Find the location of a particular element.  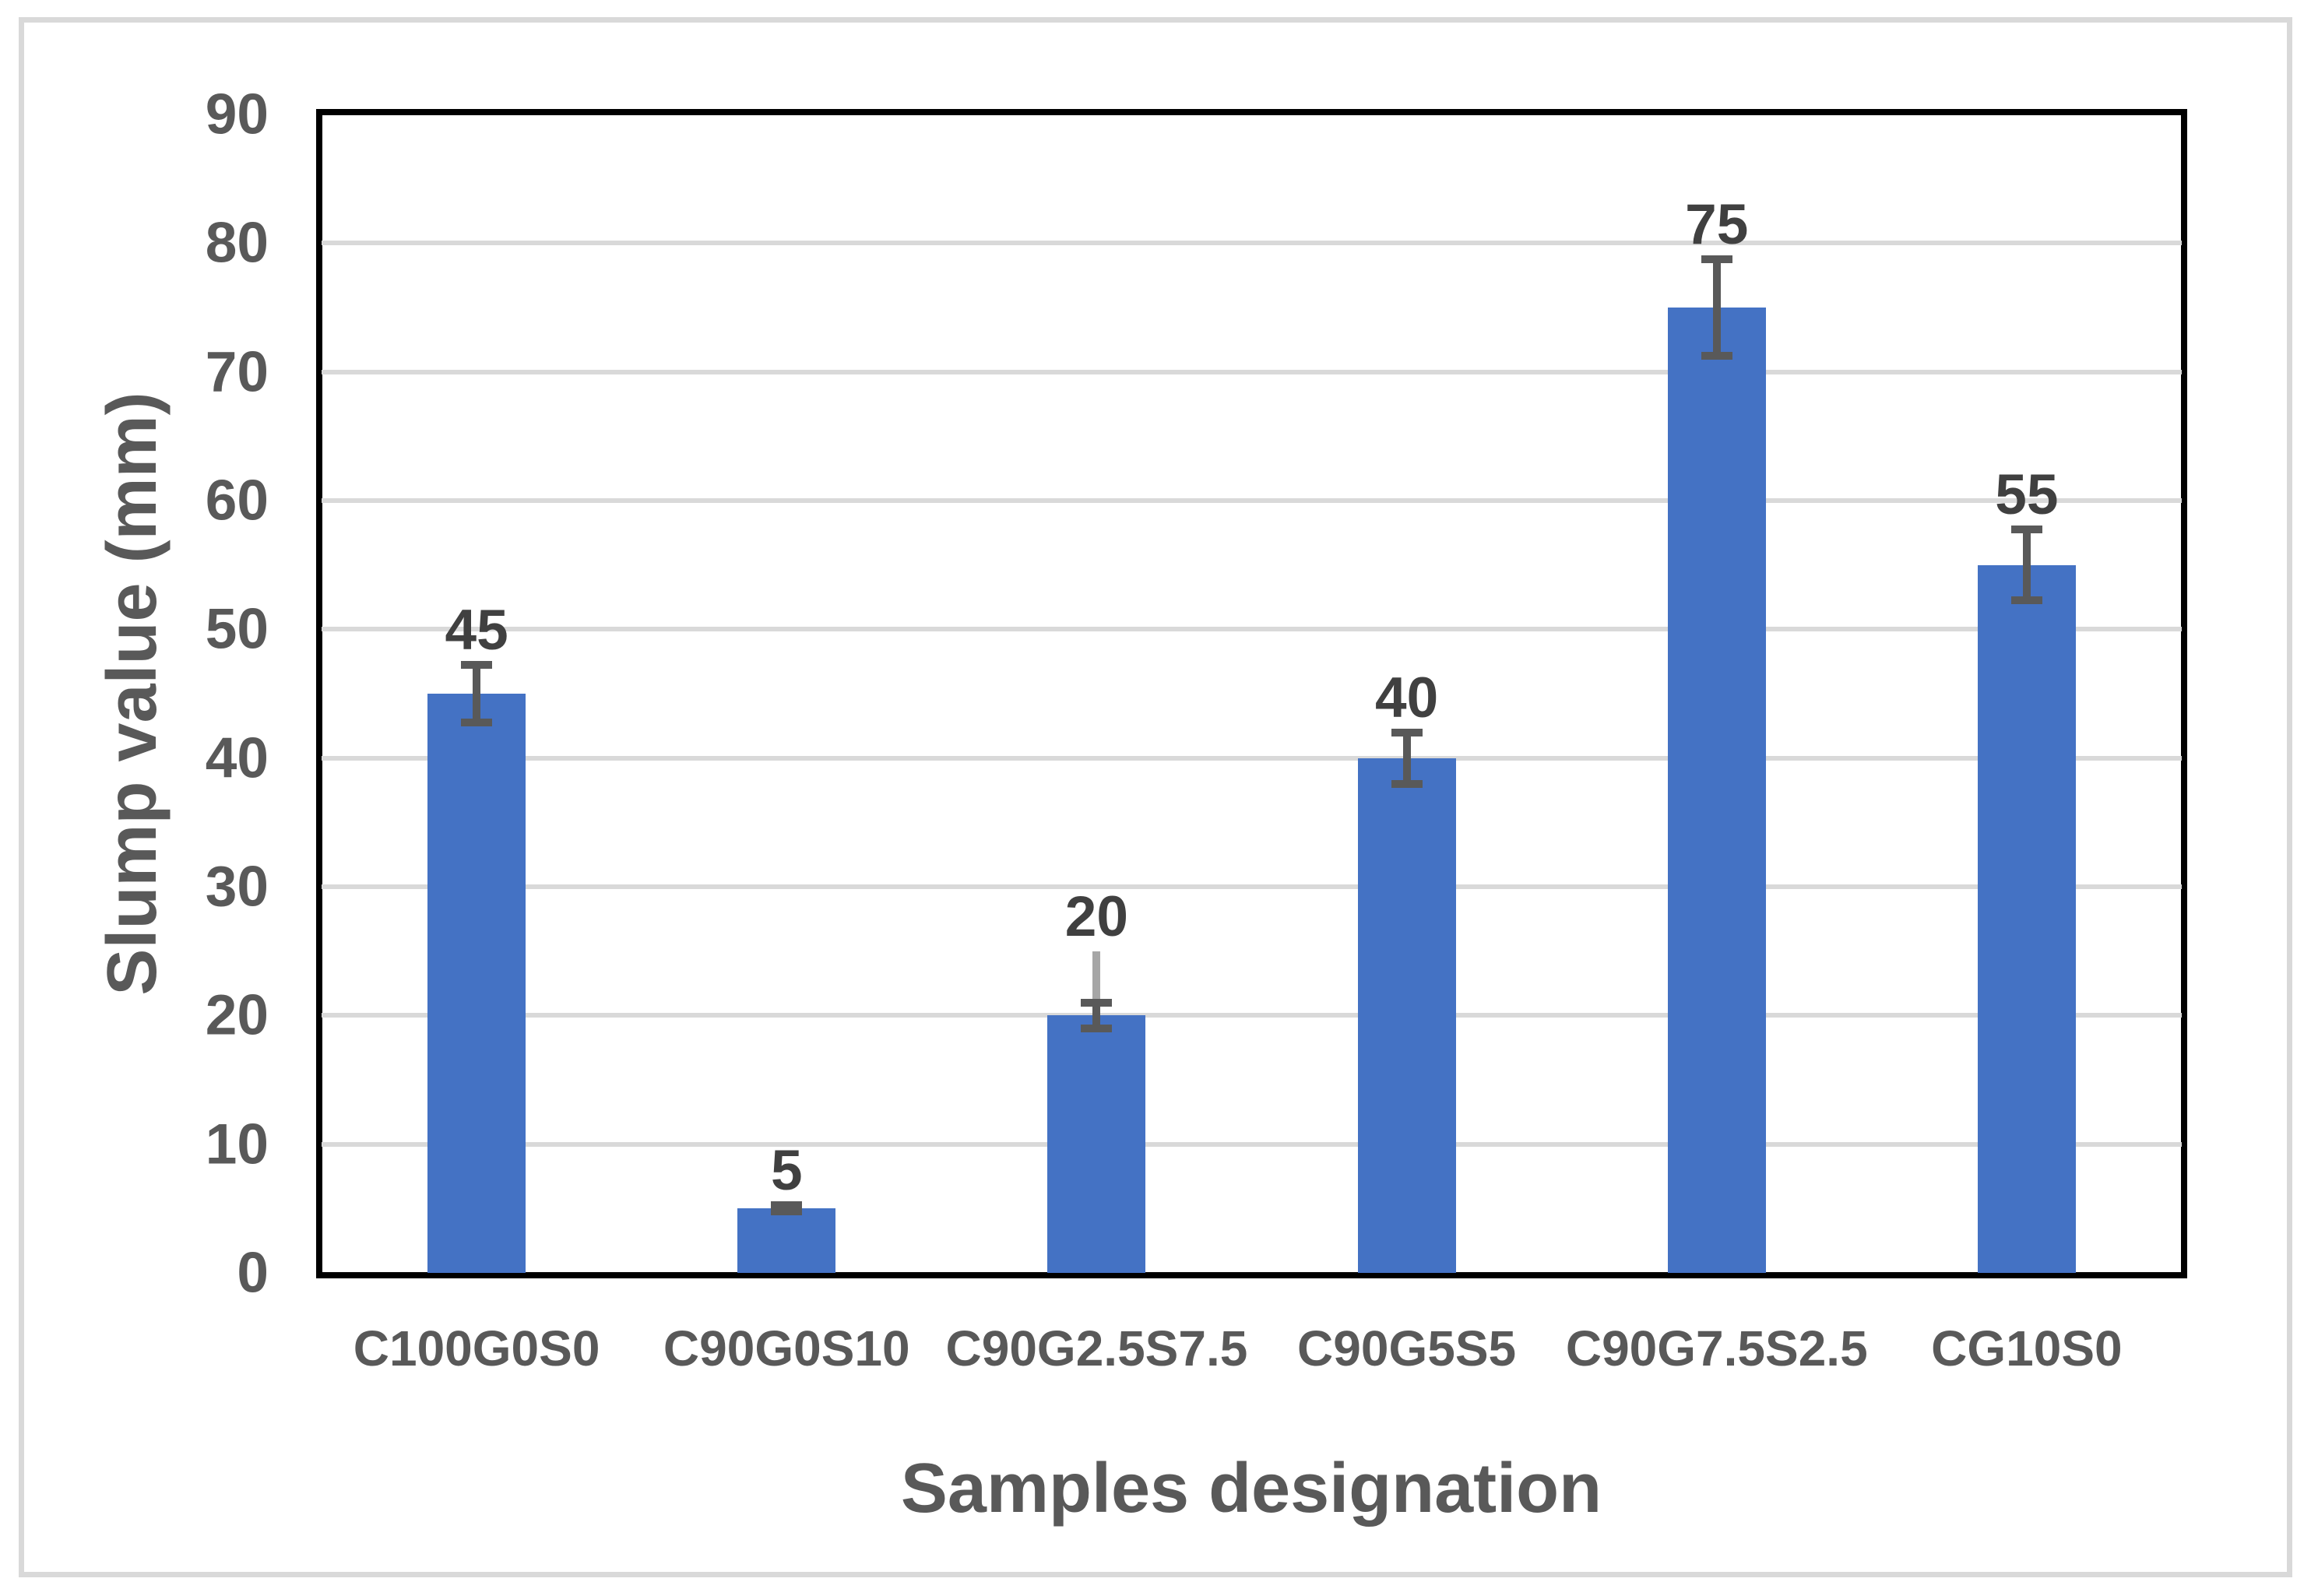

y-tick-label: 30 is located at coordinates (237, 887).